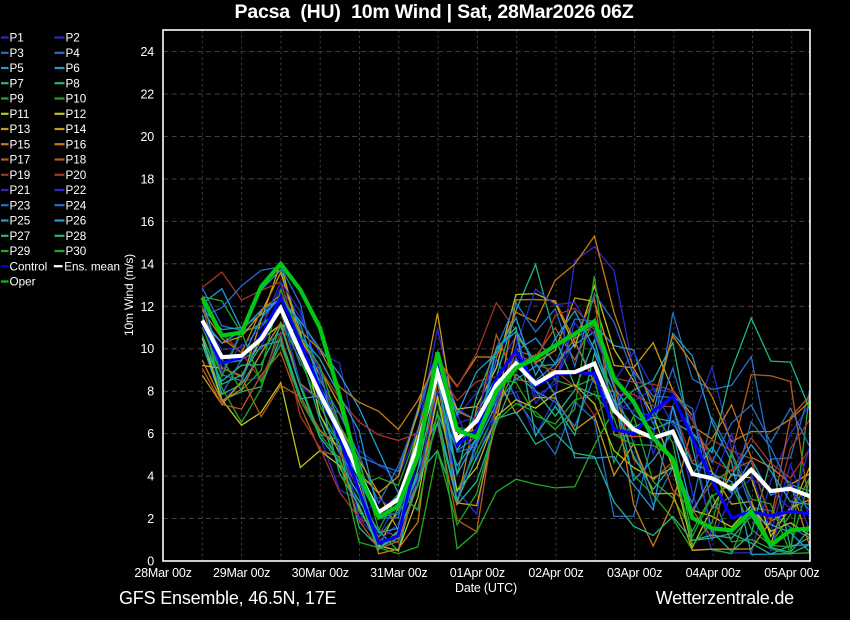  I want to click on svg-text: P13, so click(20, 129).